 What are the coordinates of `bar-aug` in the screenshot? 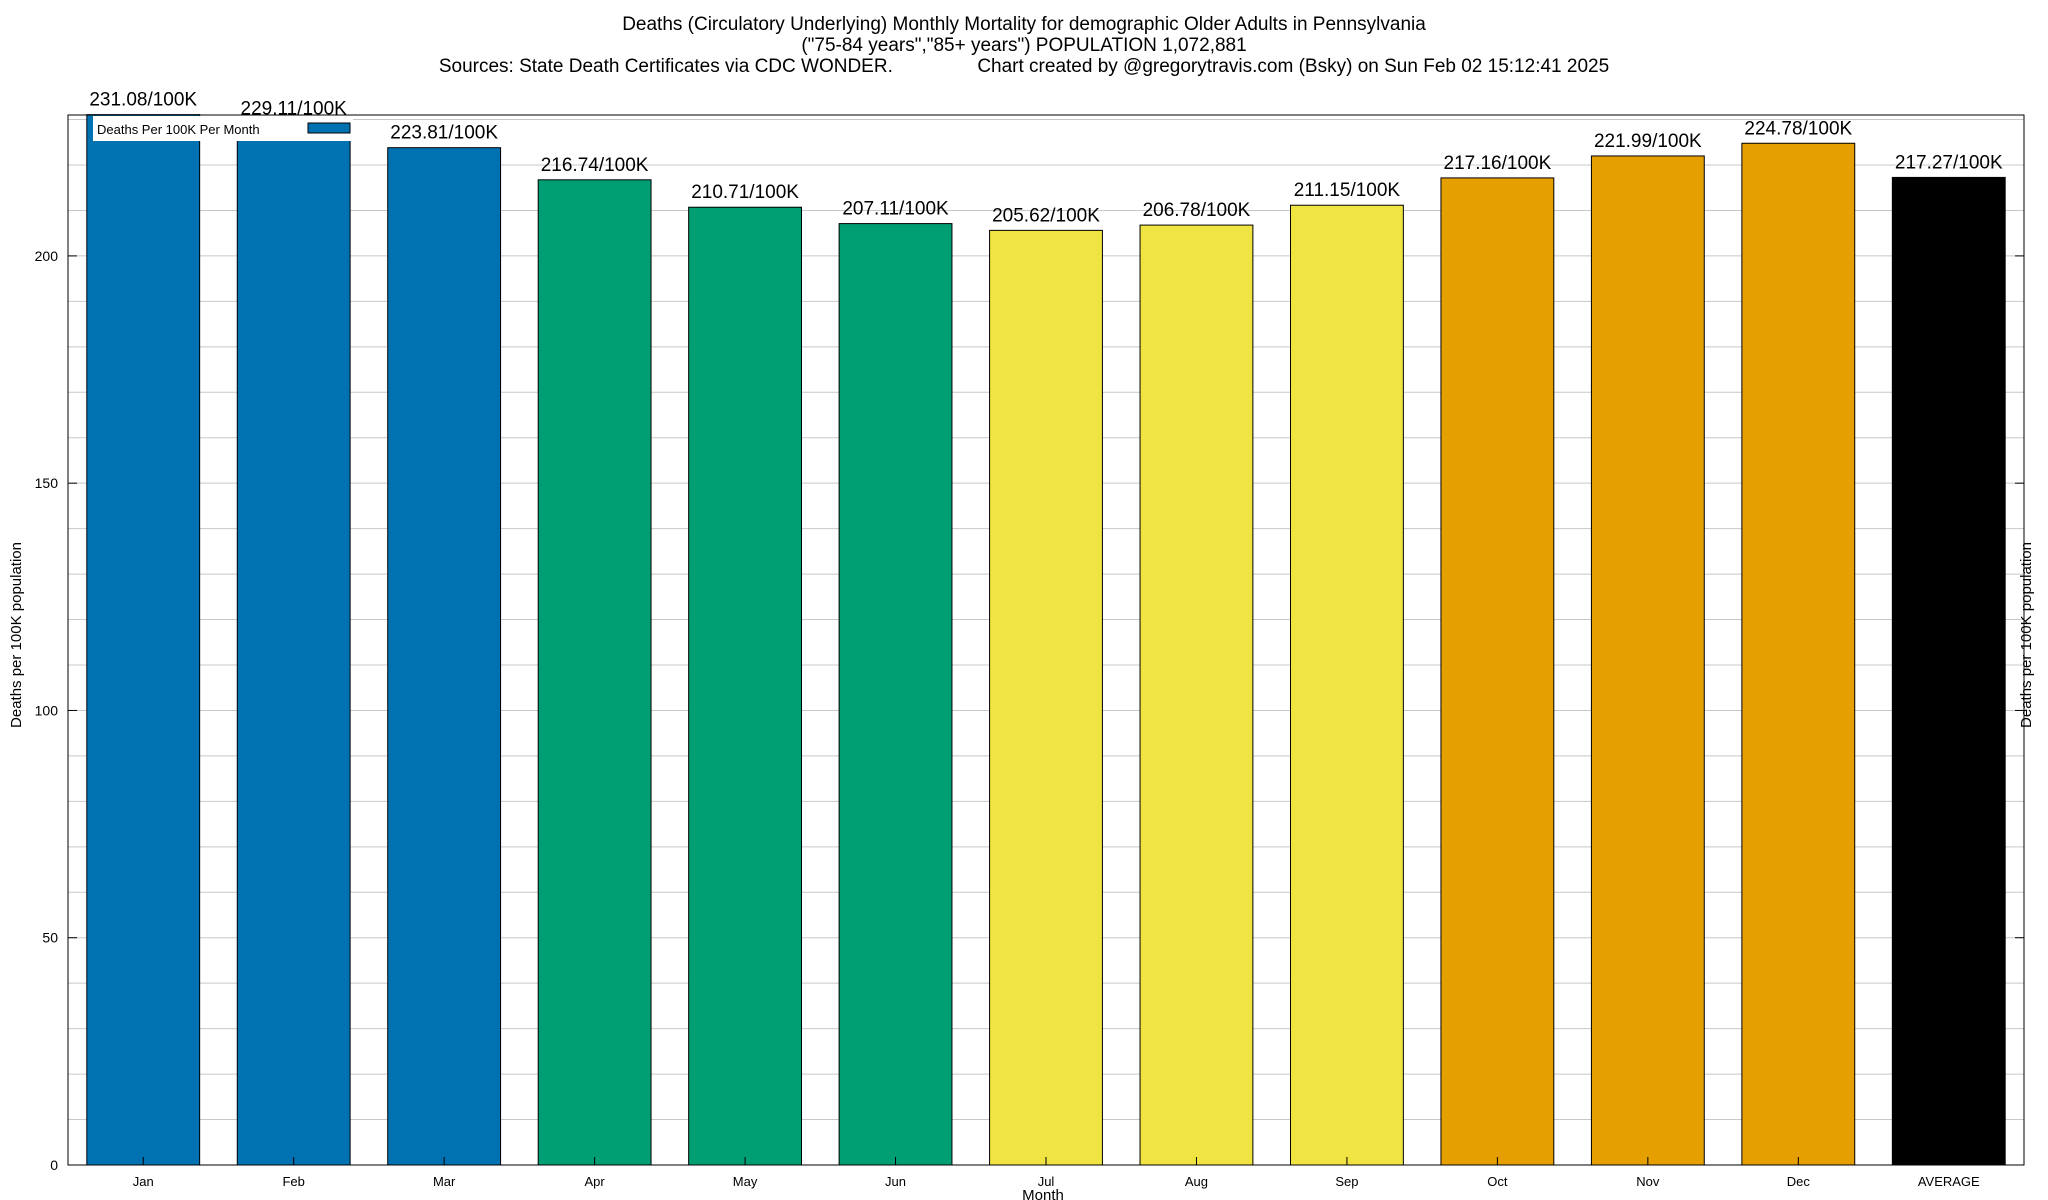 It's located at (1196, 695).